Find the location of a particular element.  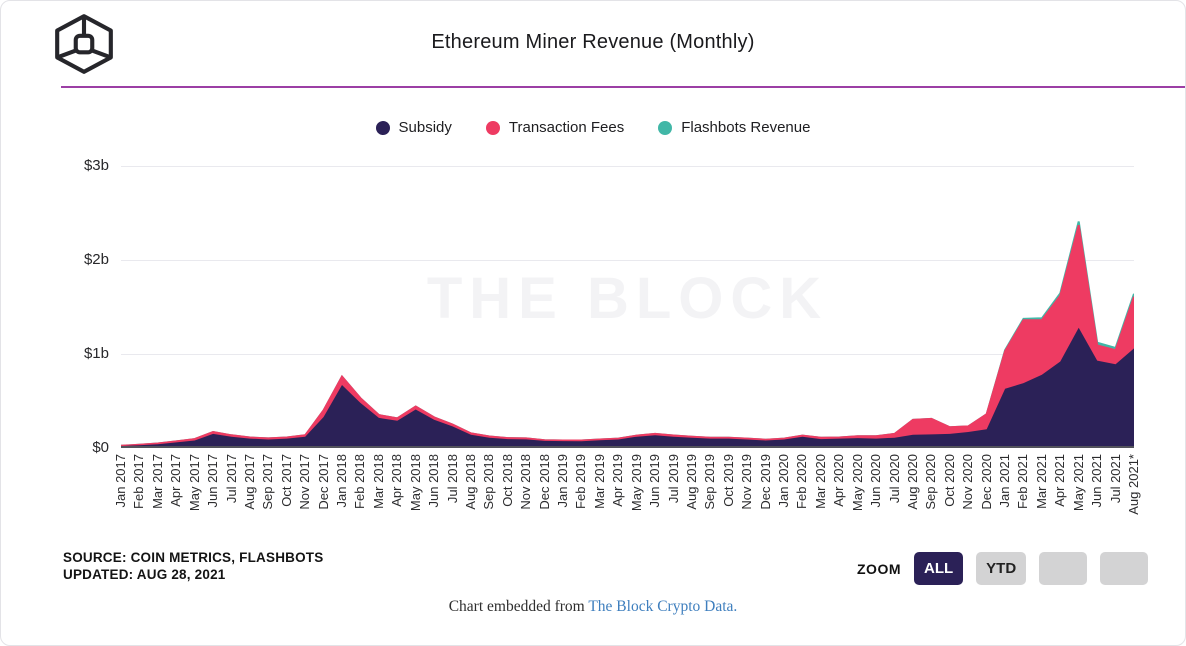

legend-item-subsidy: Subsidy is located at coordinates (413, 127).